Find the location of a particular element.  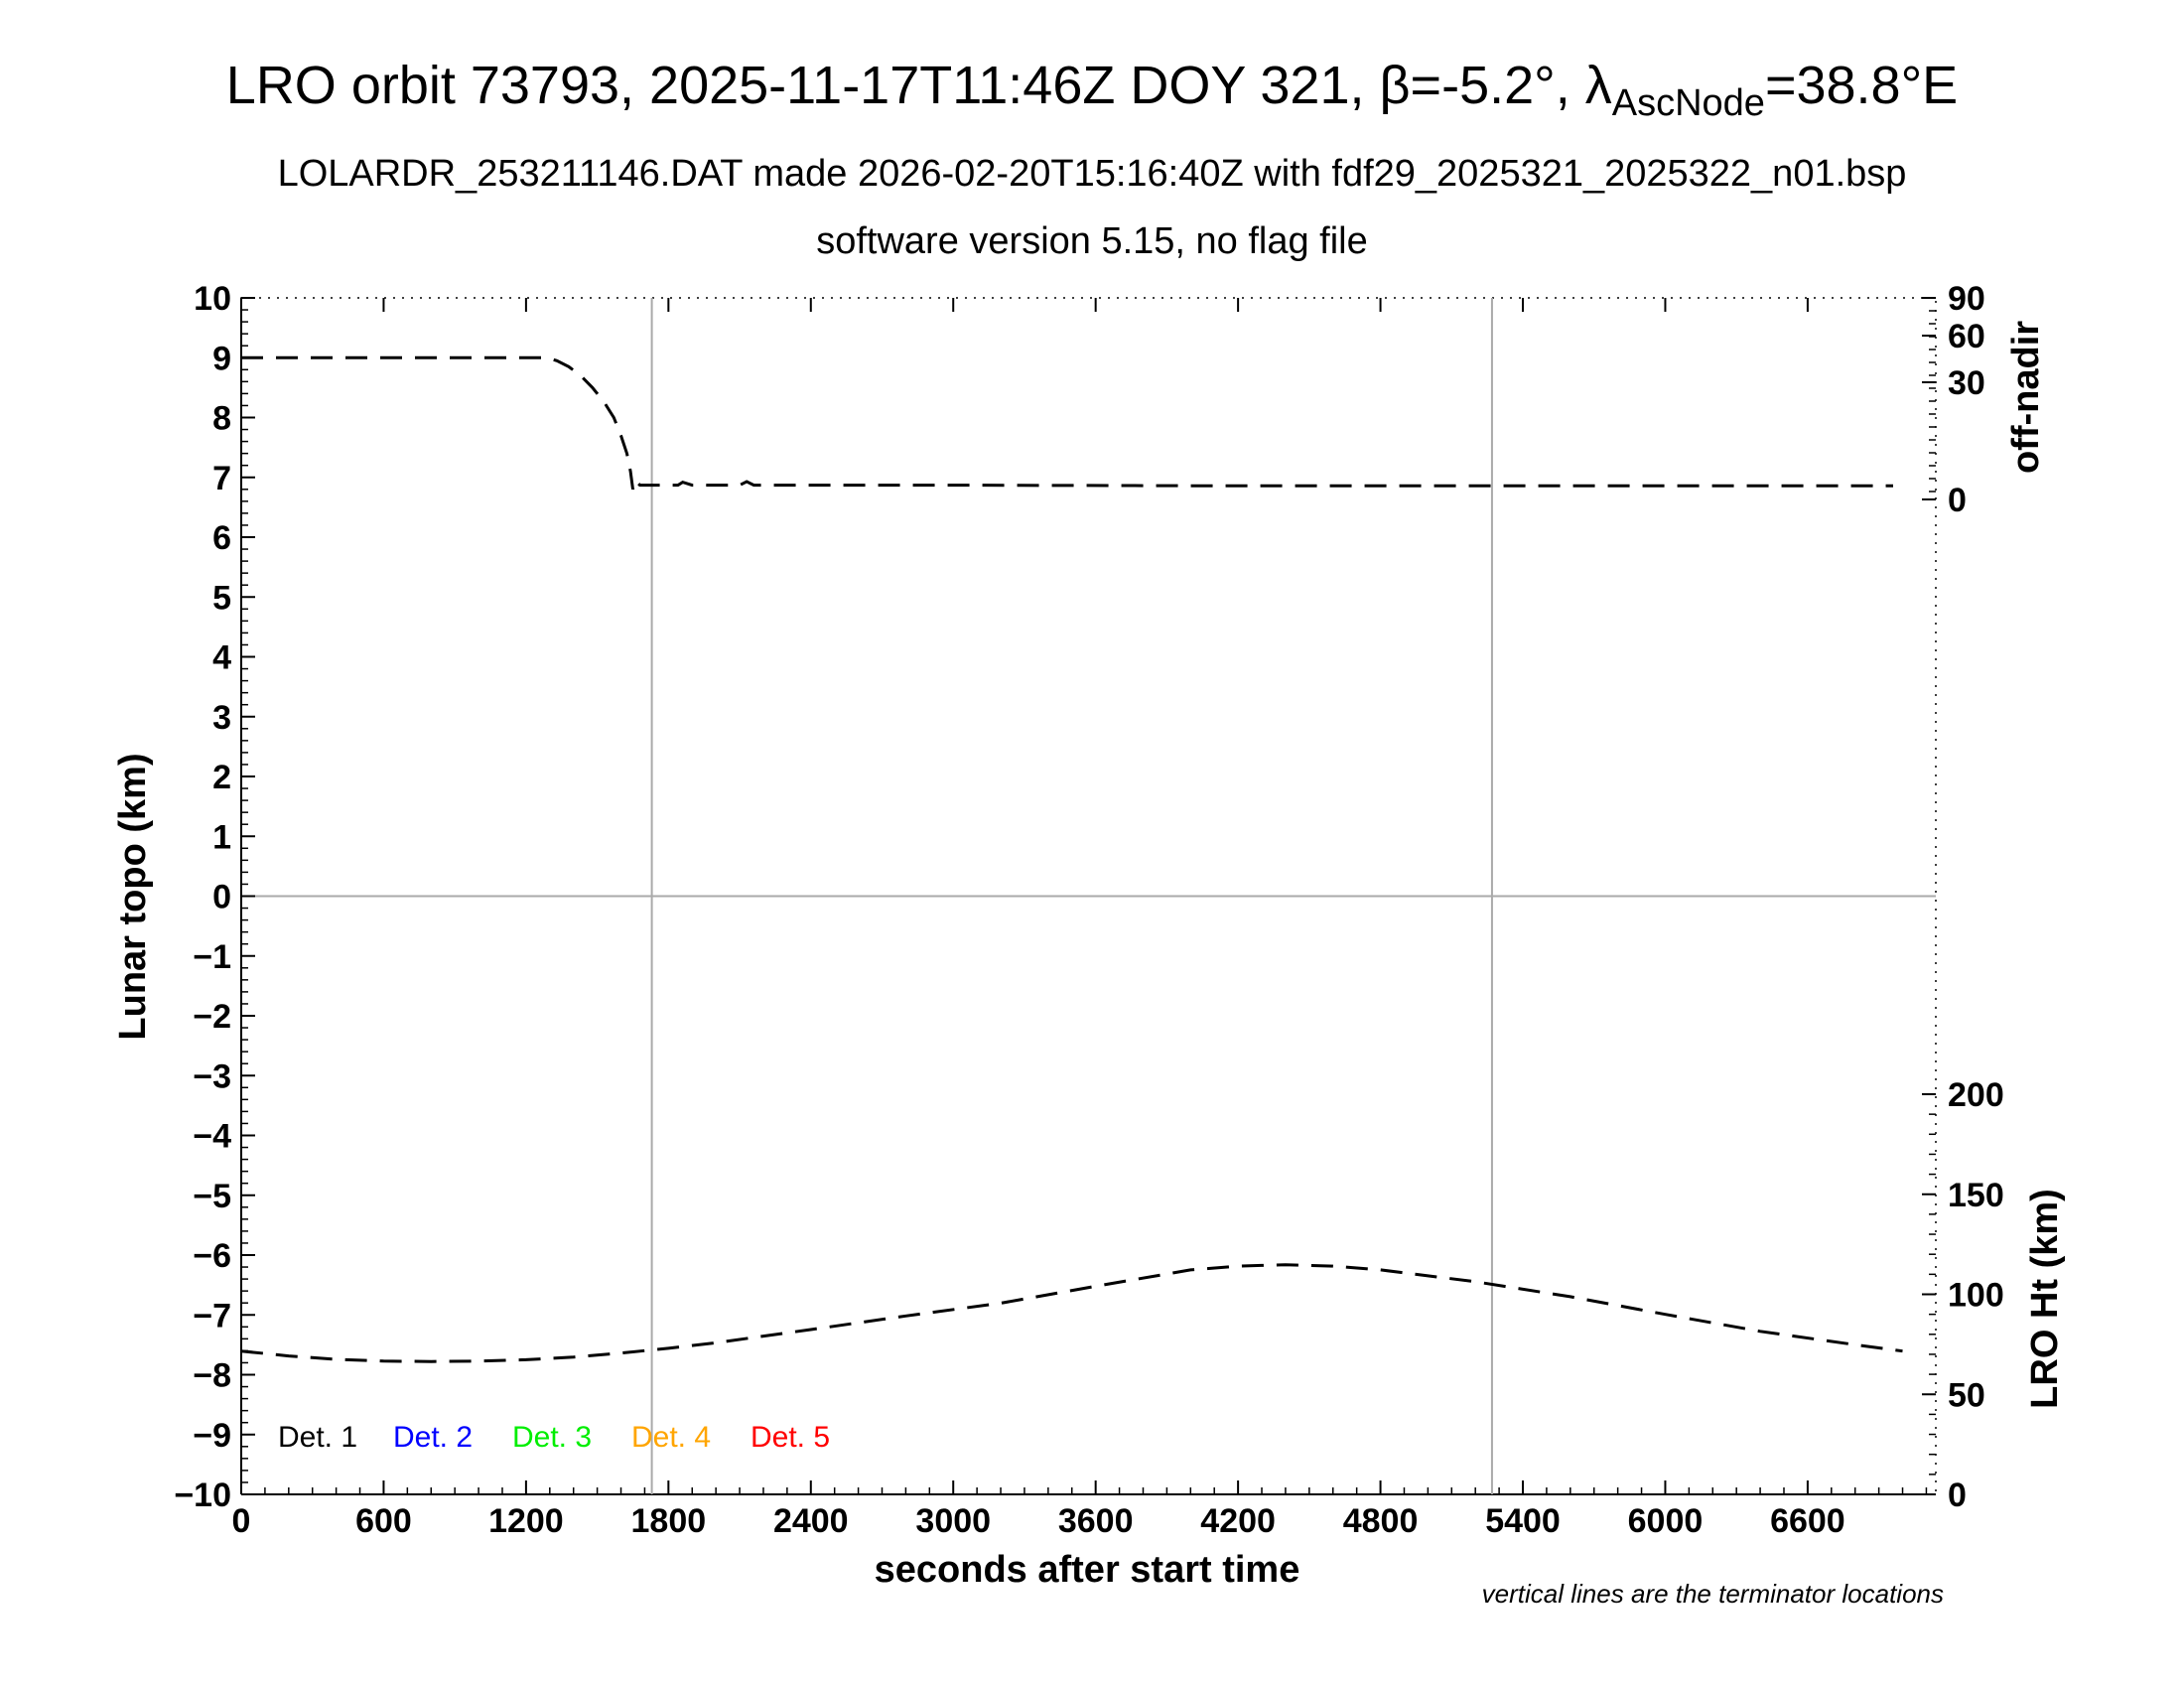

y-tick-label-10: 10 is located at coordinates (212, 299).